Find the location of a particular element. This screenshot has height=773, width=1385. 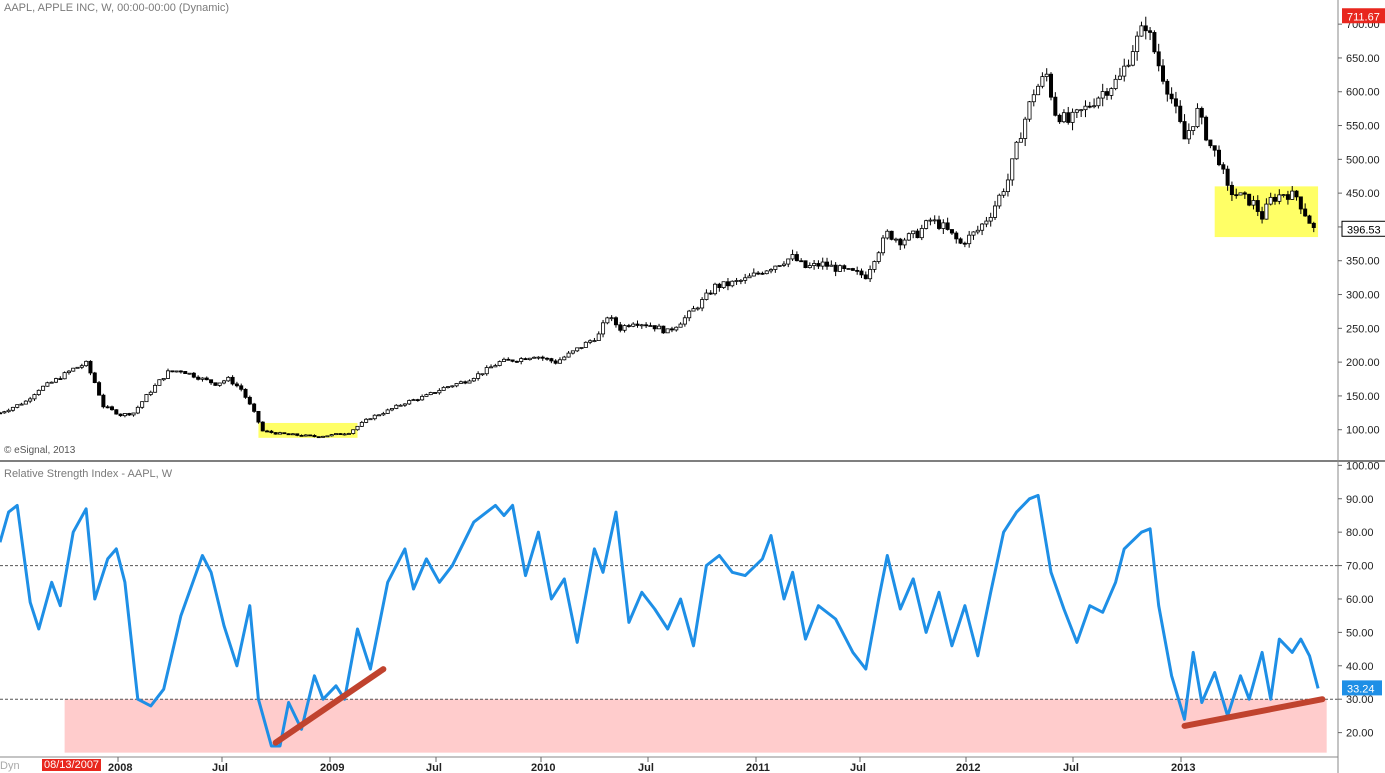

start-date-label: 08/13/2007 is located at coordinates (72, 765).